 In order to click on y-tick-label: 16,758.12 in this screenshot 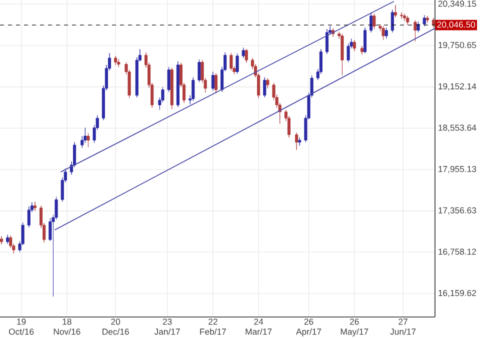, I will do `click(457, 252)`.